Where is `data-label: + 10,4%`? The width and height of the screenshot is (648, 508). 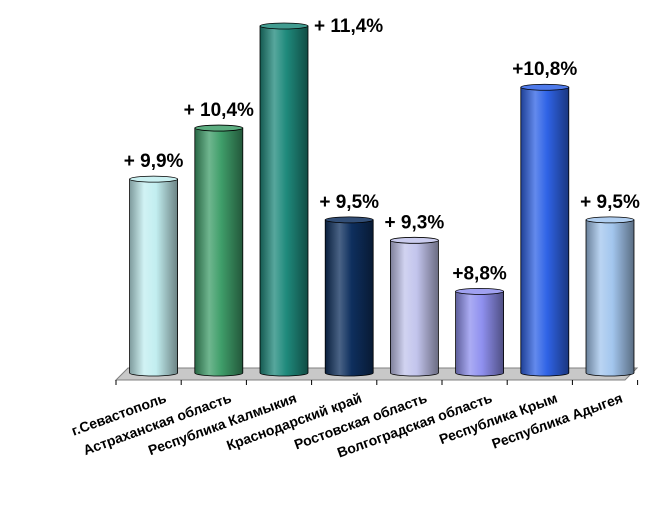 data-label: + 10,4% is located at coordinates (219, 110).